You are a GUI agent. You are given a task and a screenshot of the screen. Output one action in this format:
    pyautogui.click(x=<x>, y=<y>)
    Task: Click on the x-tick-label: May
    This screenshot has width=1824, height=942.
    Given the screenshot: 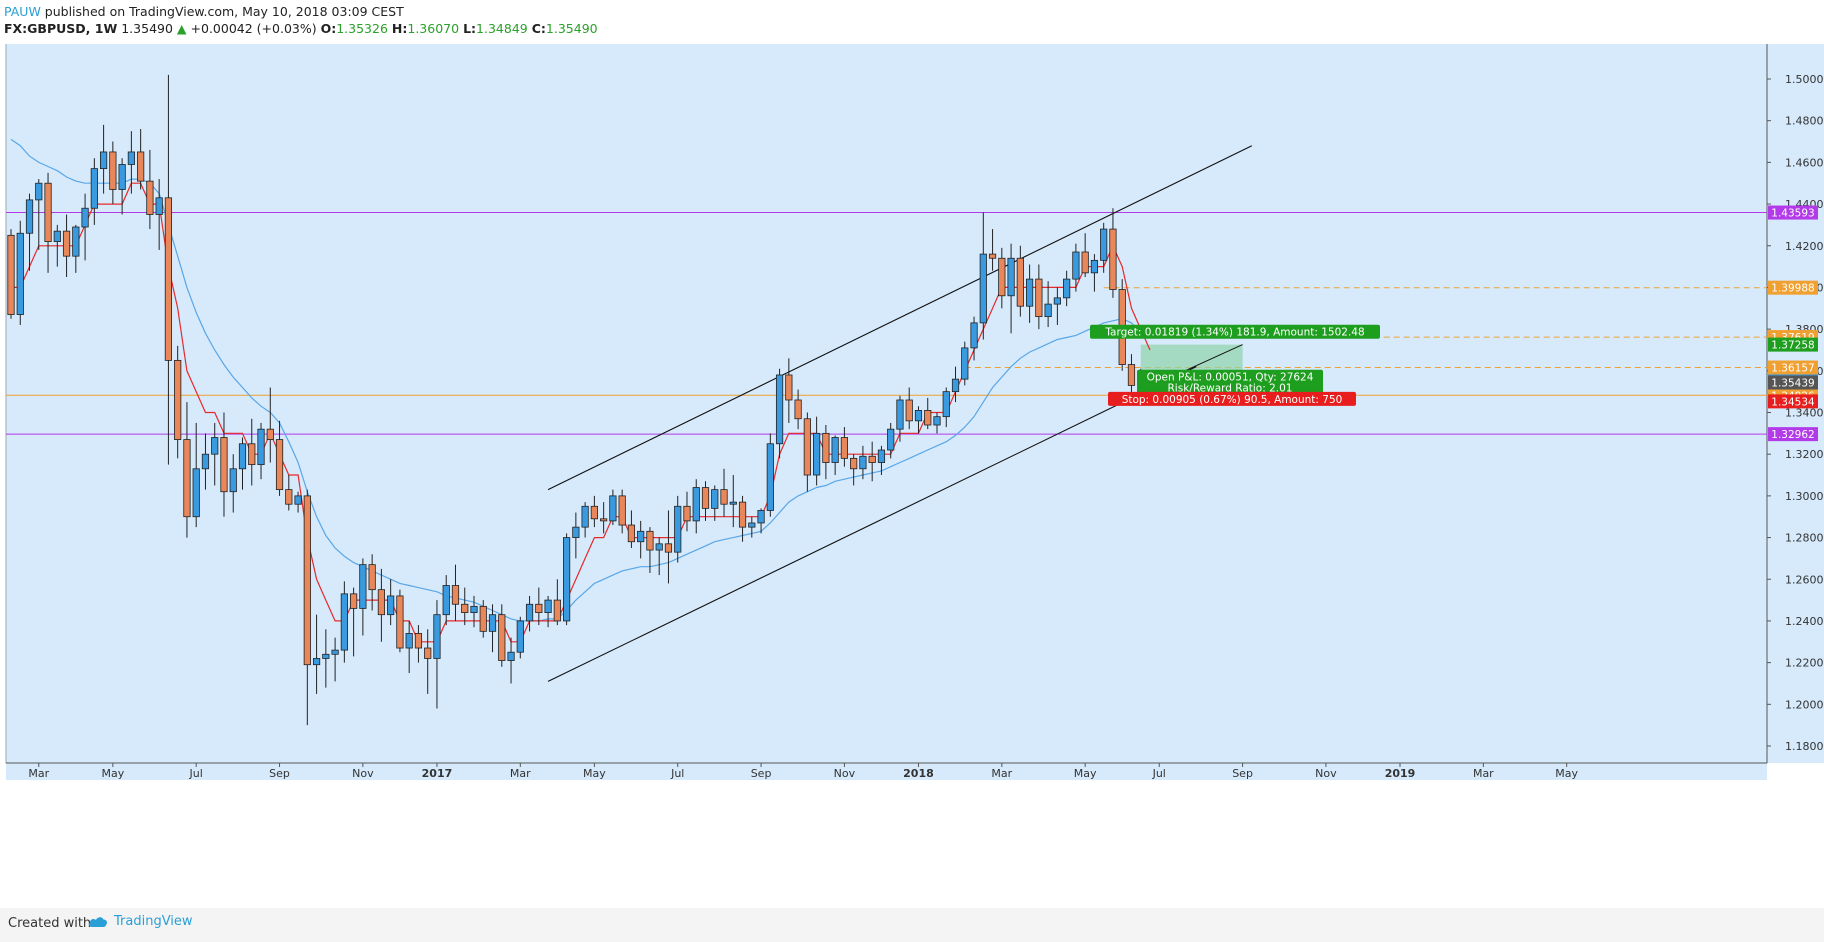 What is the action you would take?
    pyautogui.click(x=594, y=773)
    